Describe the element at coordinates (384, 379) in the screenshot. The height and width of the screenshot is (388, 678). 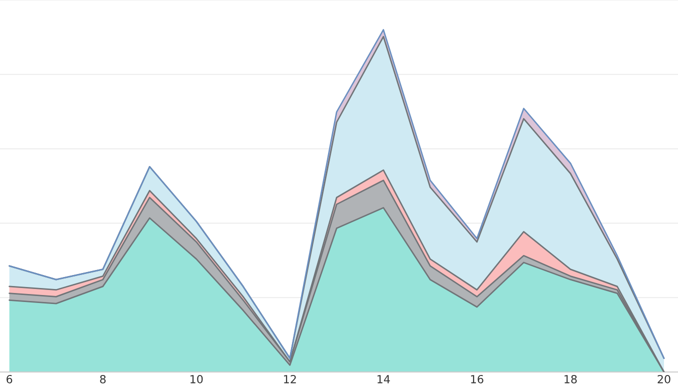
I see `x-tick-label: 14` at that location.